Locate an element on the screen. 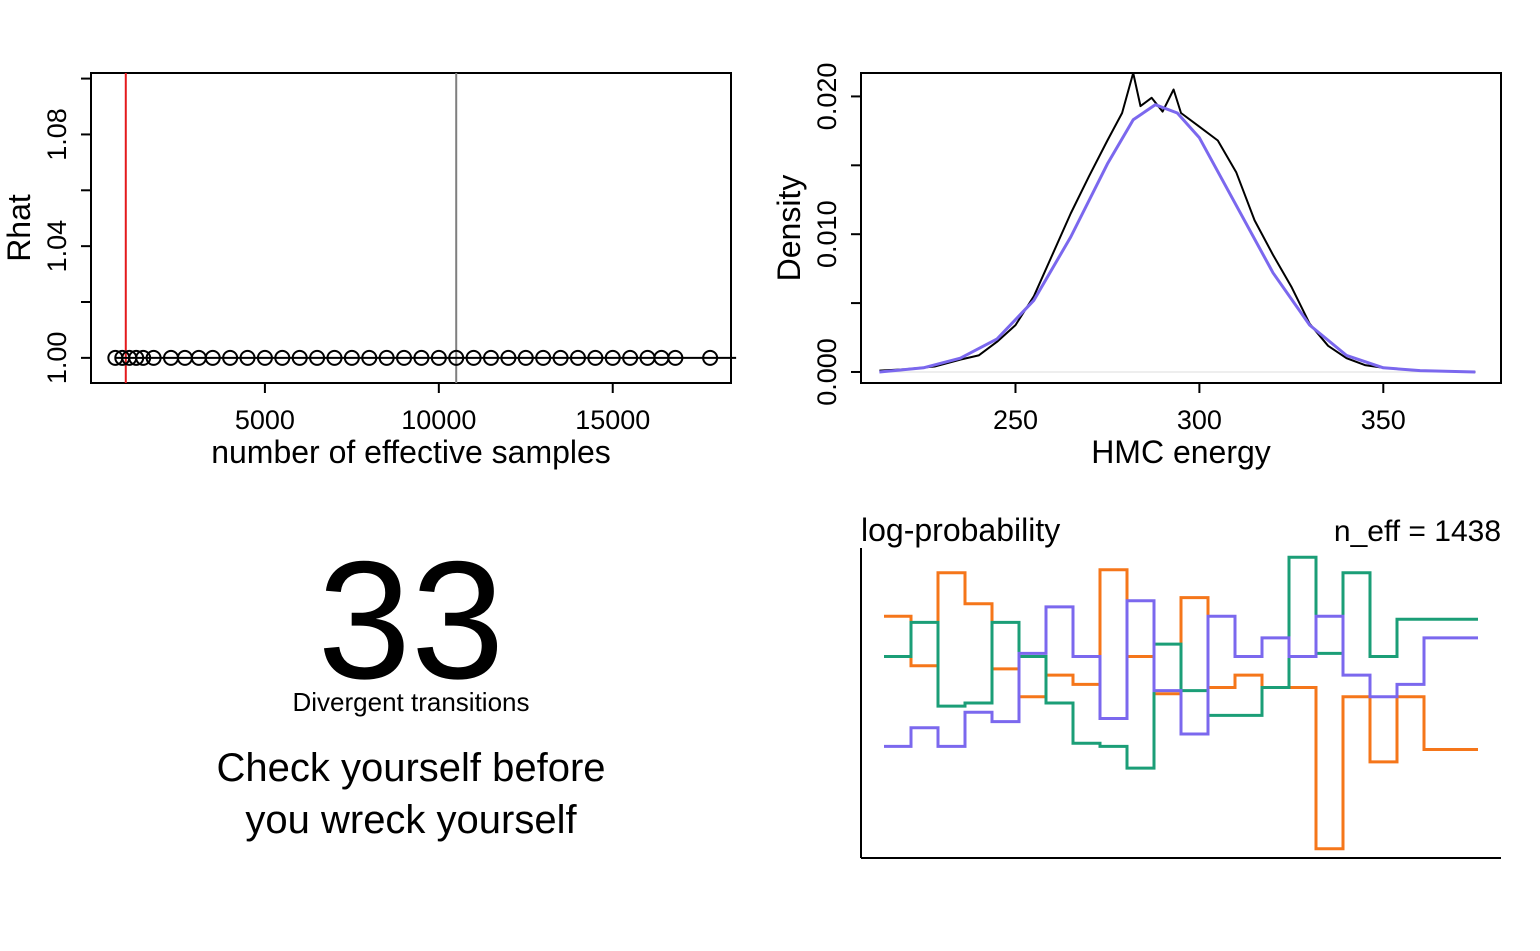 The image size is (1540, 951). rhat-y-tick-label: 1.08 is located at coordinates (57, 134).